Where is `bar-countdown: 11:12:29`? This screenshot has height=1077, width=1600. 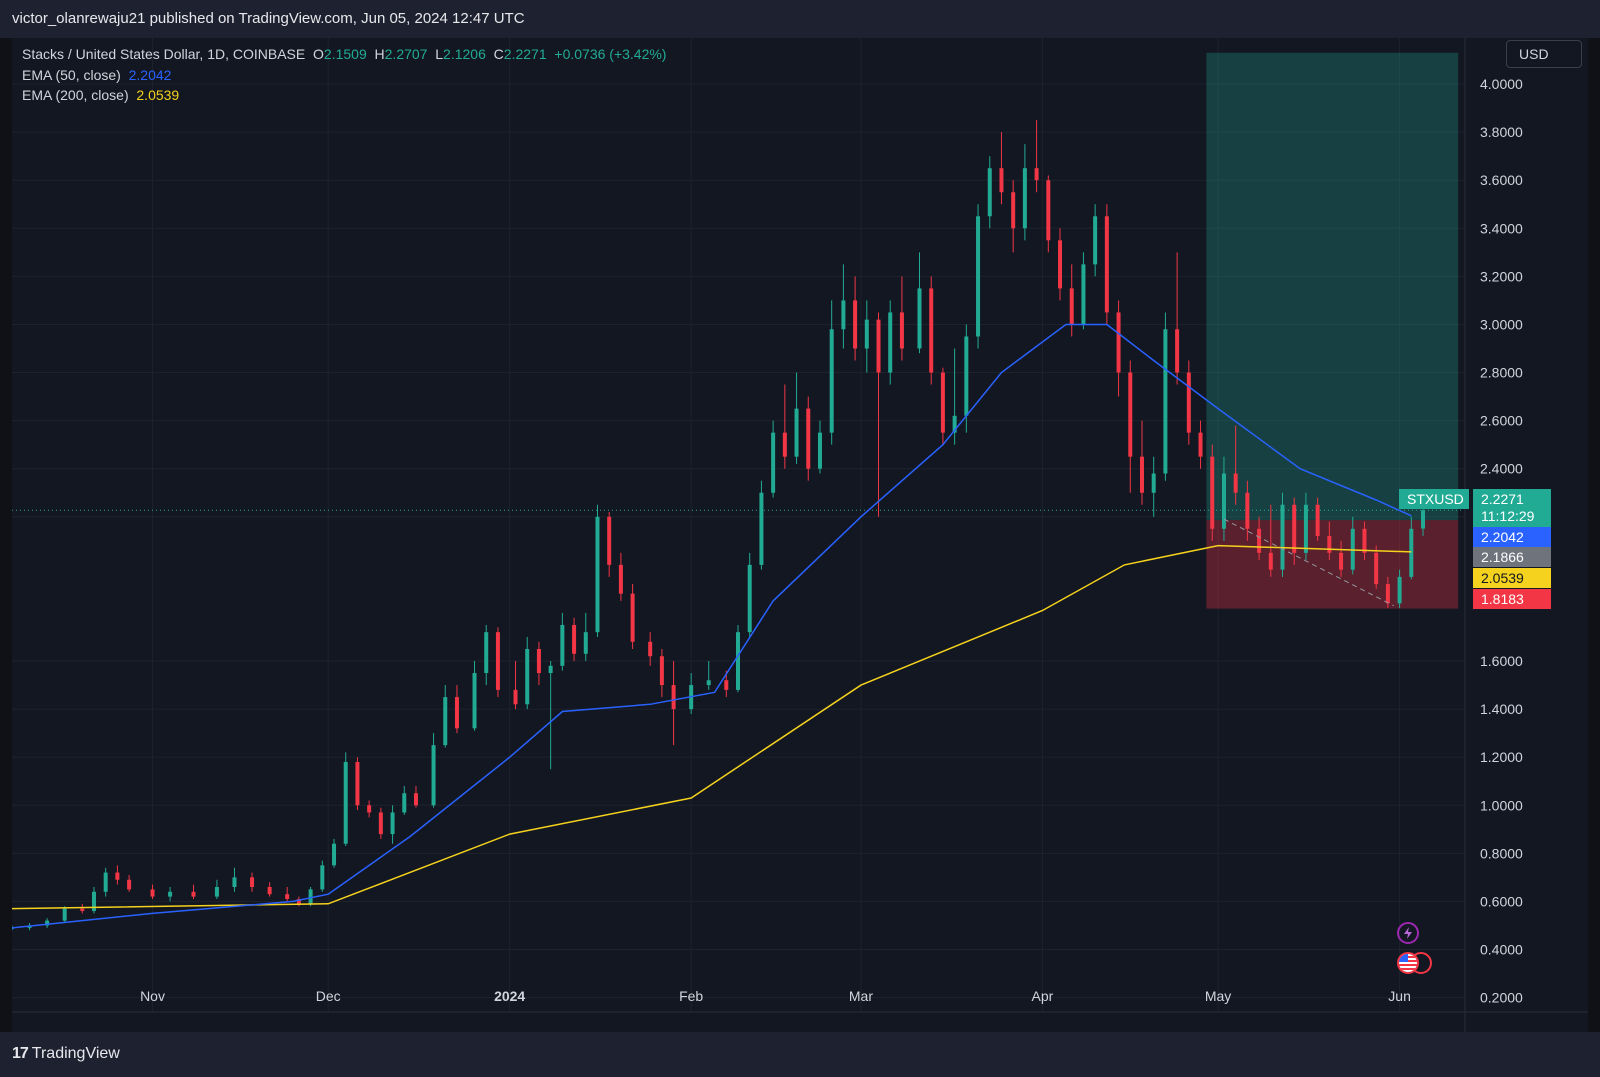
bar-countdown: 11:12:29 is located at coordinates (1508, 516).